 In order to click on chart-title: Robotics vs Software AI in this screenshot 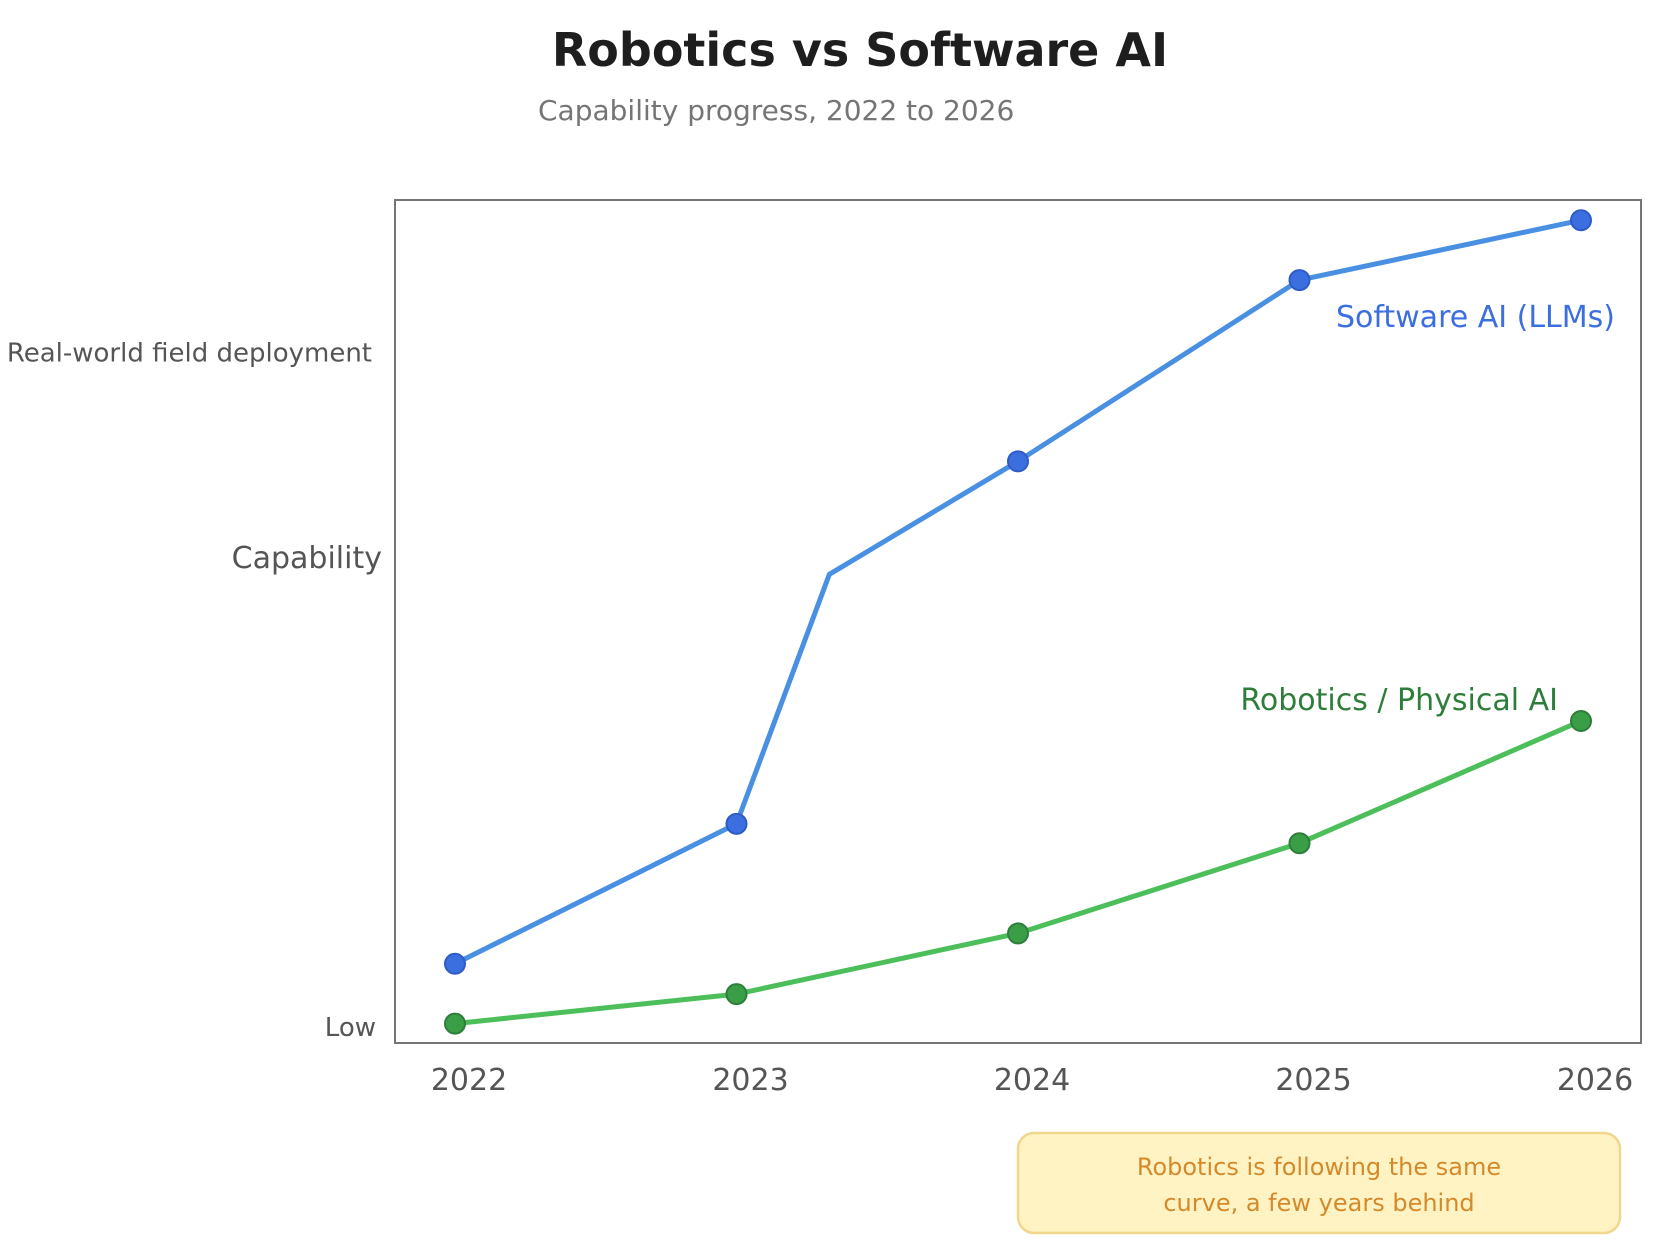, I will do `click(860, 50)`.